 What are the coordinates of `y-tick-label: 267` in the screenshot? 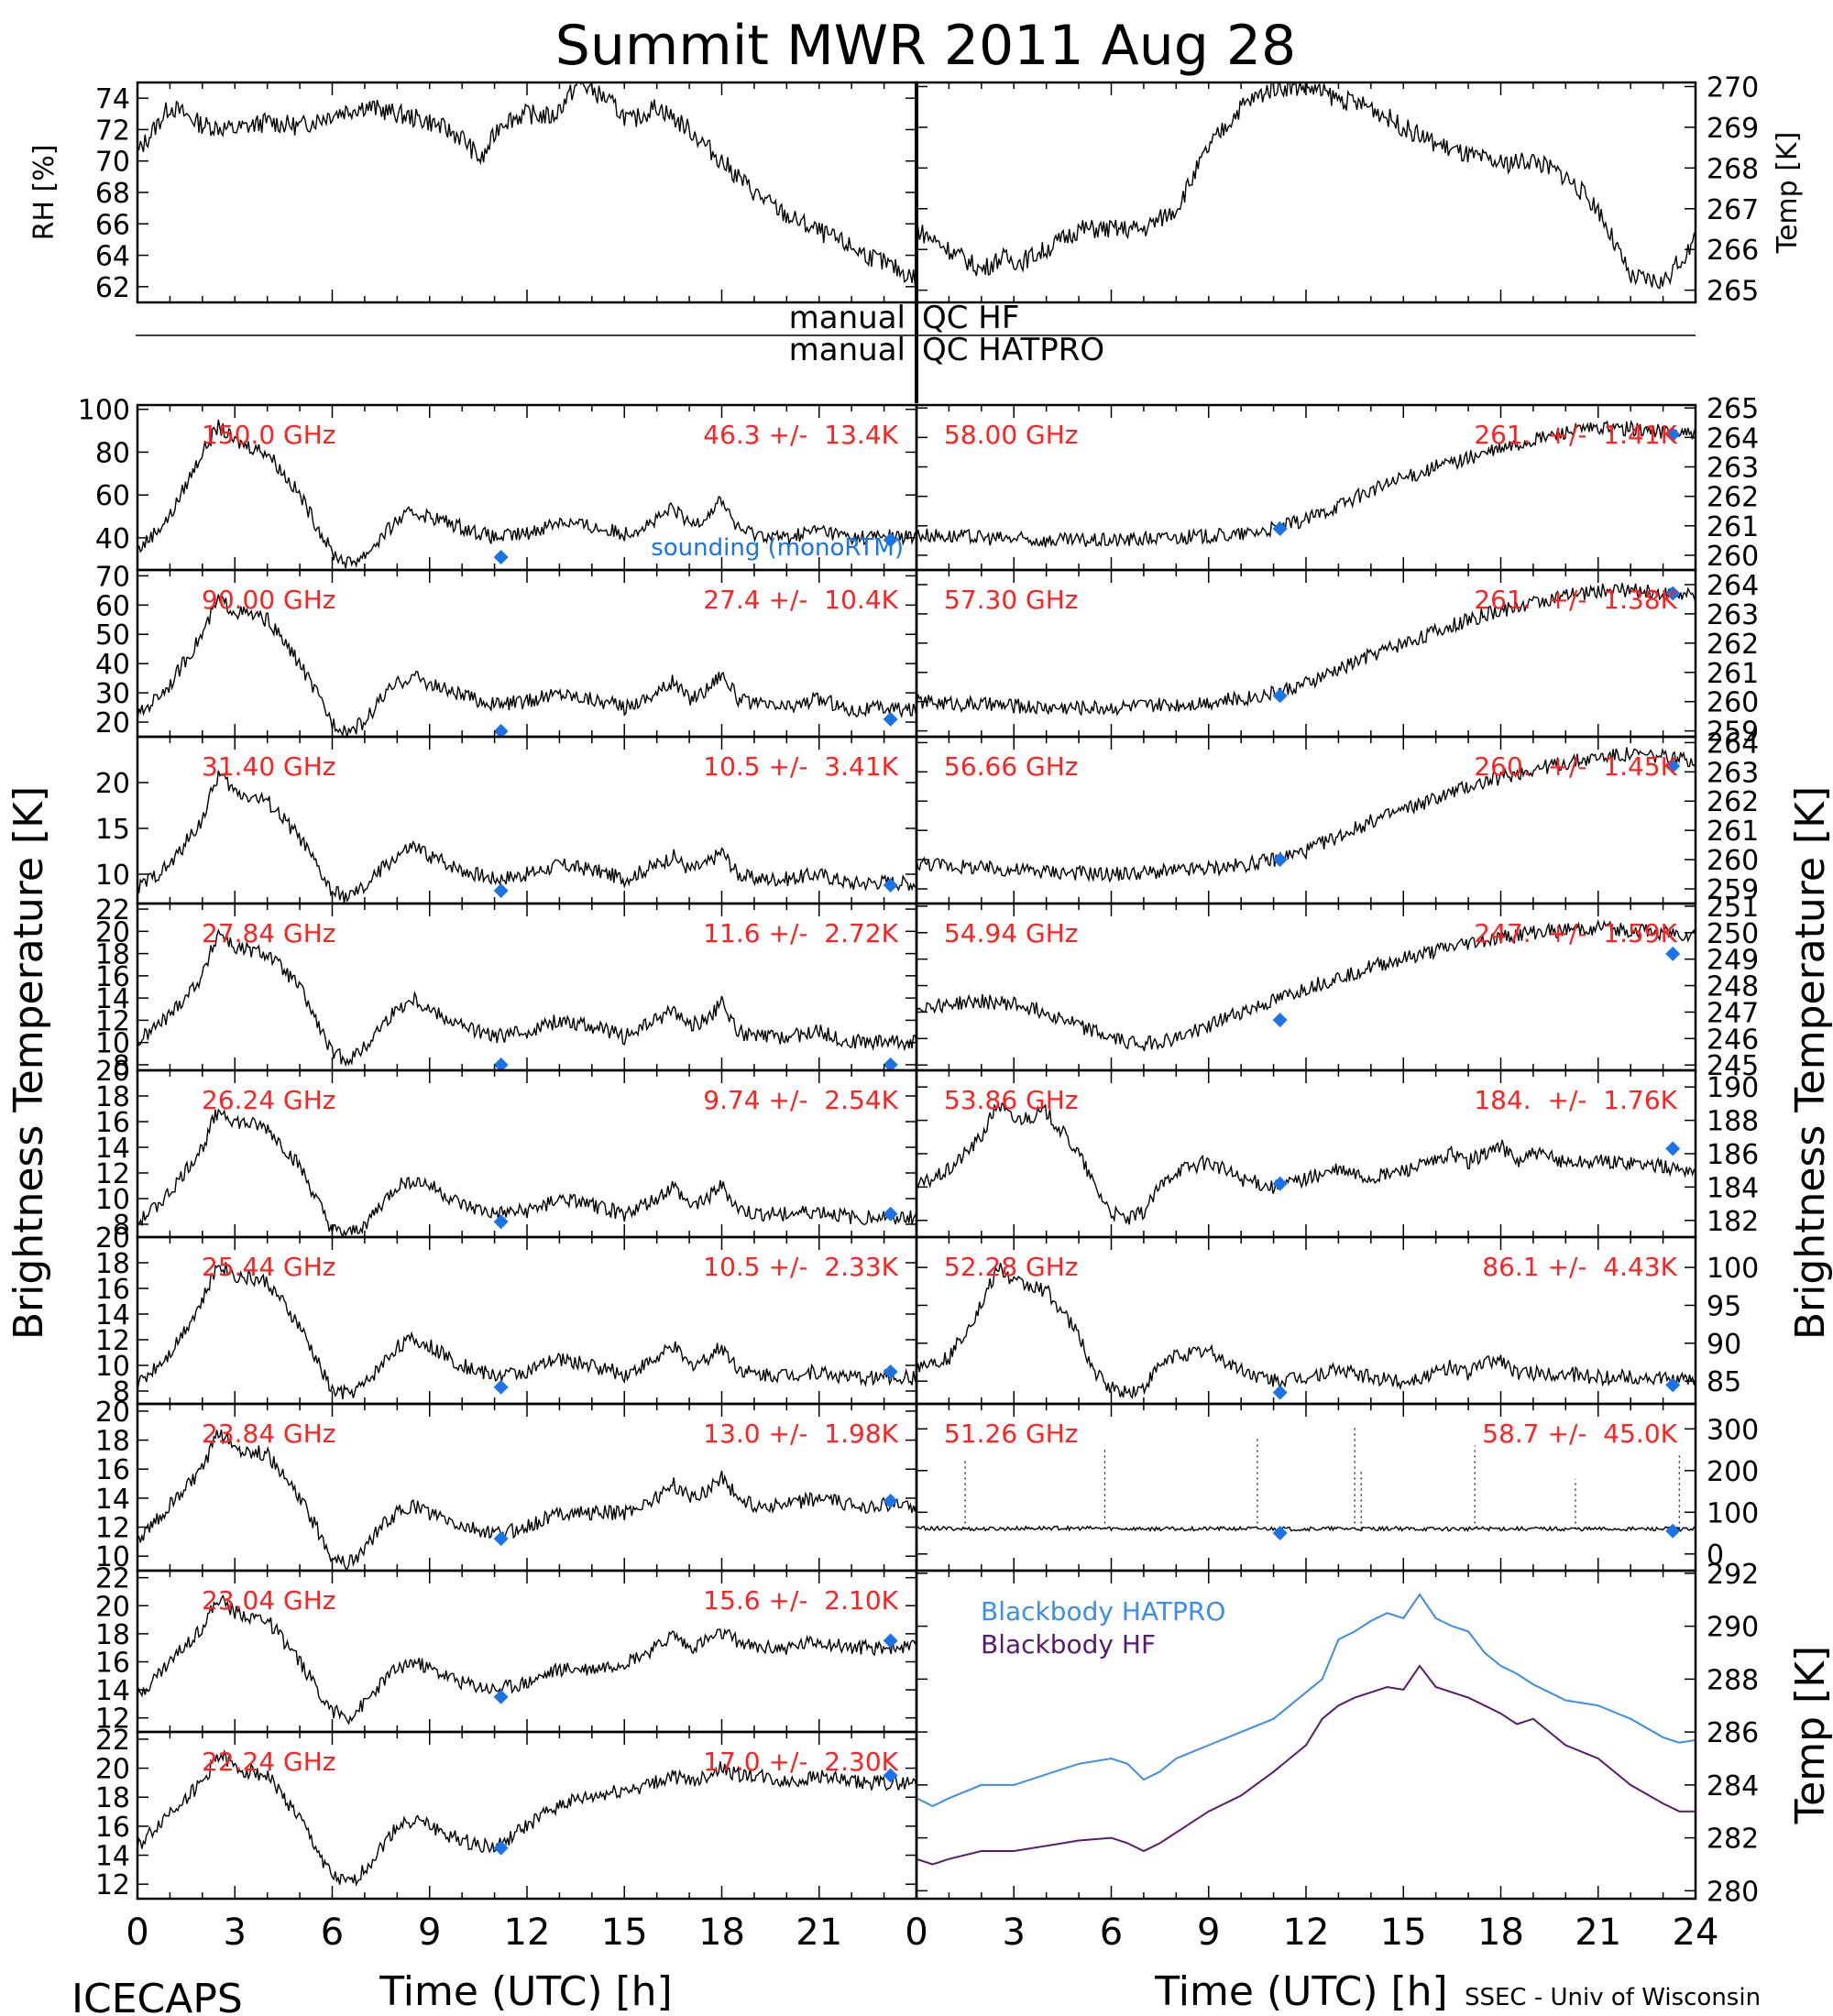 It's located at (1733, 210).